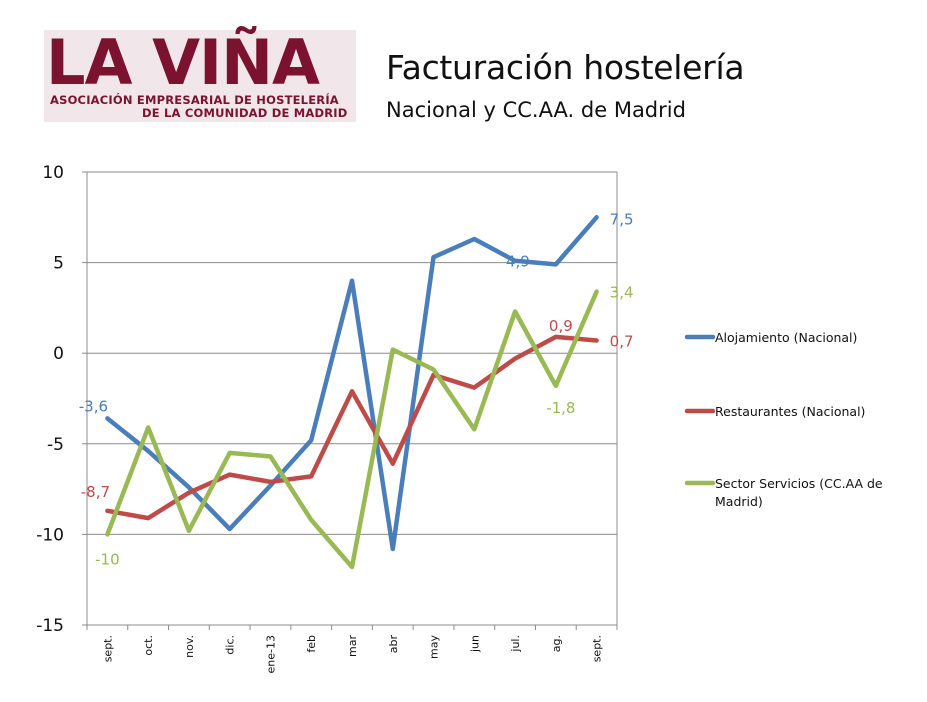 This screenshot has height=702, width=927. Describe the element at coordinates (556, 643) in the screenshot. I see `x-tick-label: ag.` at that location.